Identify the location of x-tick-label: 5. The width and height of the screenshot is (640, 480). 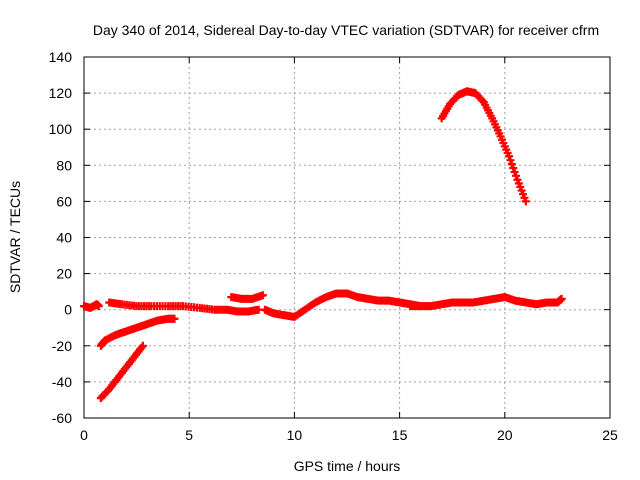
(189, 435).